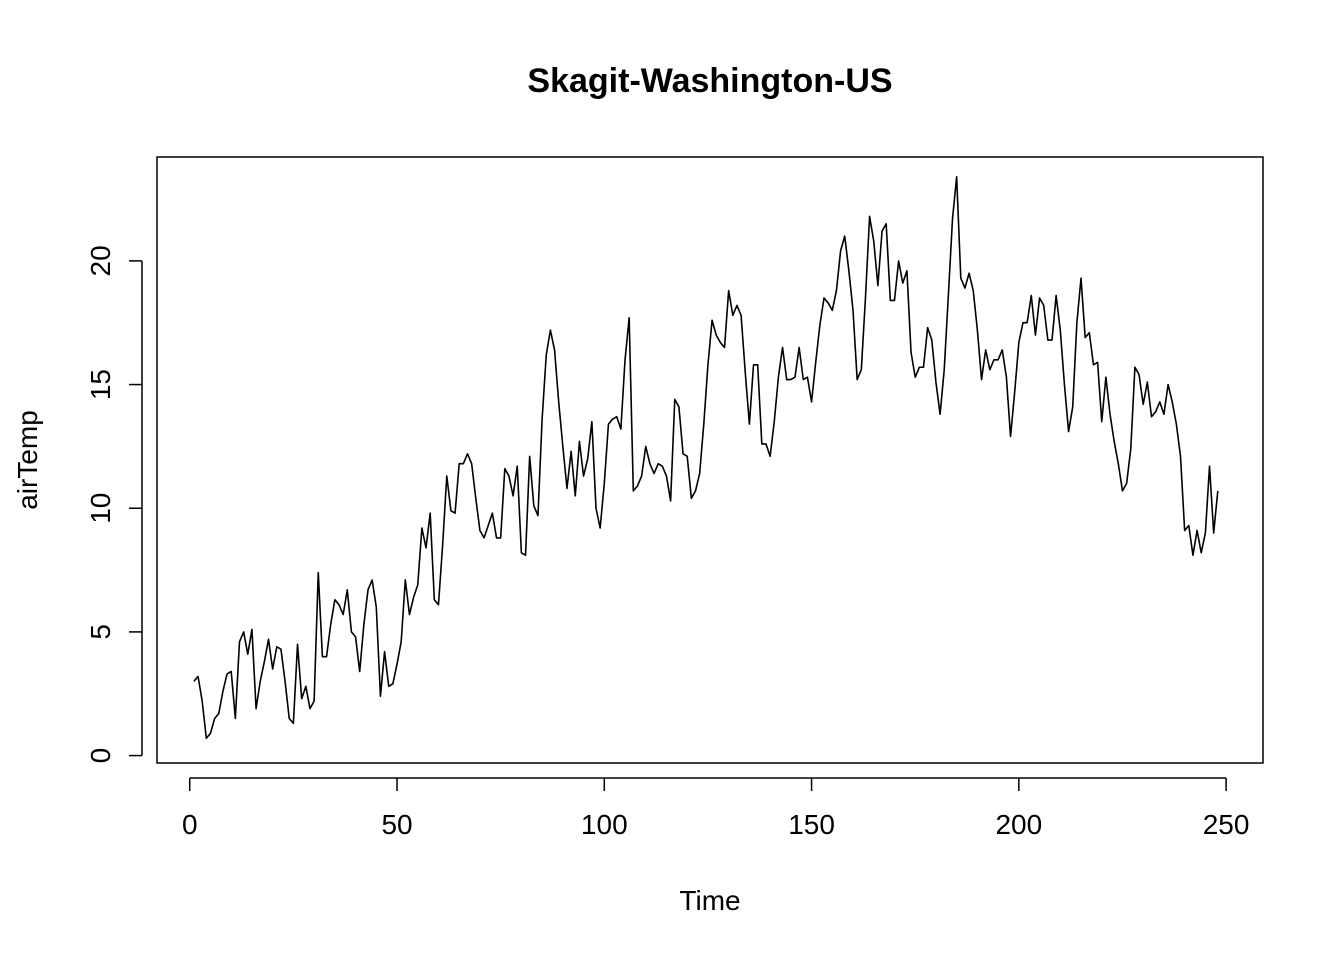 This screenshot has height=960, width=1344. I want to click on x-axis: 0 50 100 150 200 250, so click(716, 808).